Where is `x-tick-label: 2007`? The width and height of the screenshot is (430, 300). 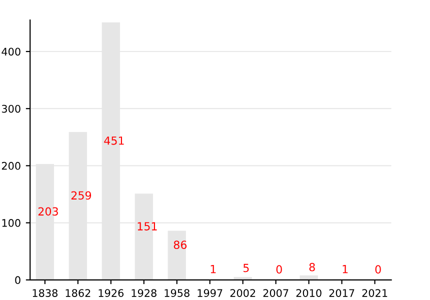
x-tick-label: 2007 is located at coordinates (275, 293).